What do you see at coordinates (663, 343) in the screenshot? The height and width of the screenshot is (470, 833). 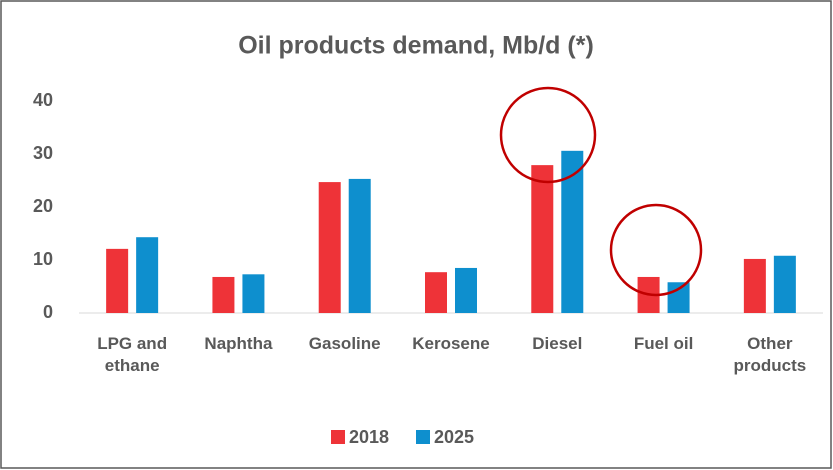 I see `x-tick-label: Fuel oil` at bounding box center [663, 343].